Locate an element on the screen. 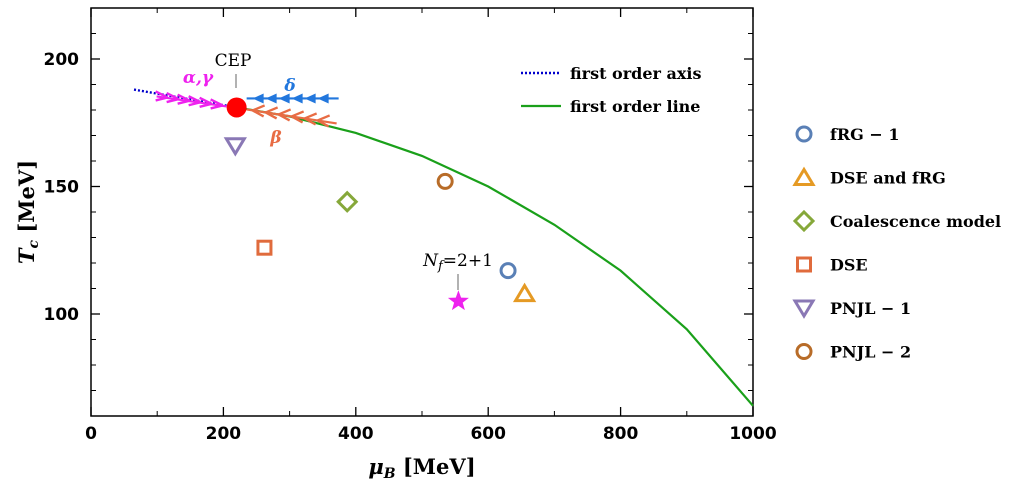 This screenshot has height=482, width=1032. data-markers is located at coordinates (380, 204).